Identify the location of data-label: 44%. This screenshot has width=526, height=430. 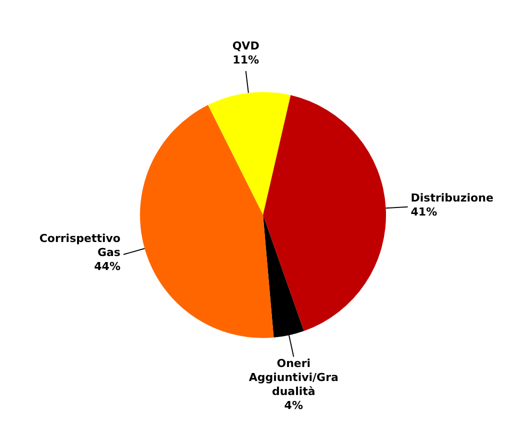
(107, 266).